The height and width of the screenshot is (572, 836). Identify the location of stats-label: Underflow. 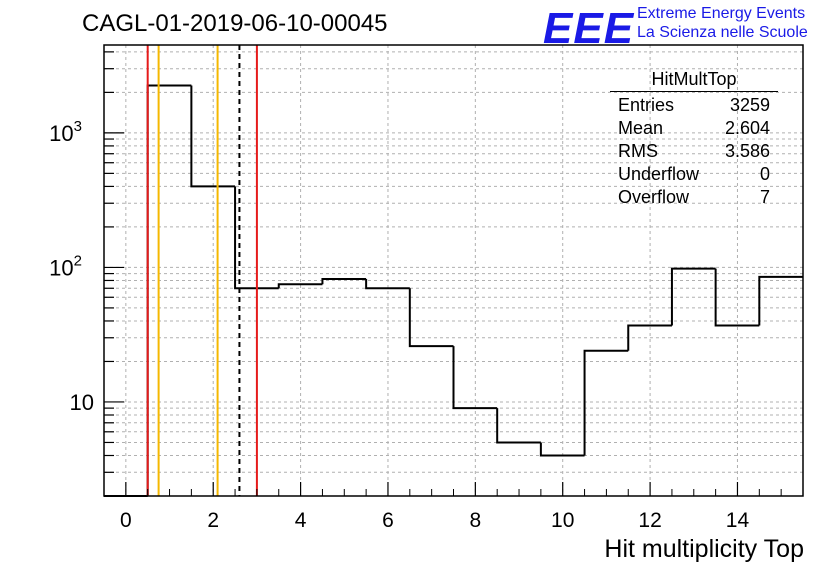
(659, 174).